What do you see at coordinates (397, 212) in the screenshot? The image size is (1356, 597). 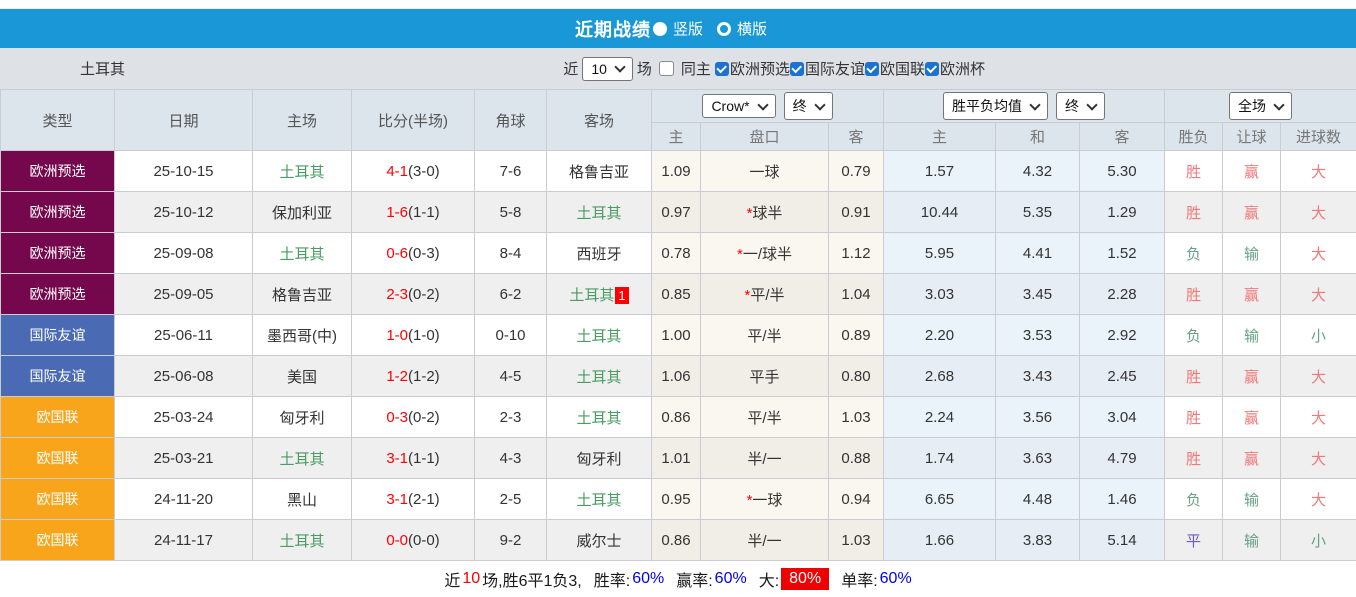 I see `fulltime-score: 1-6` at bounding box center [397, 212].